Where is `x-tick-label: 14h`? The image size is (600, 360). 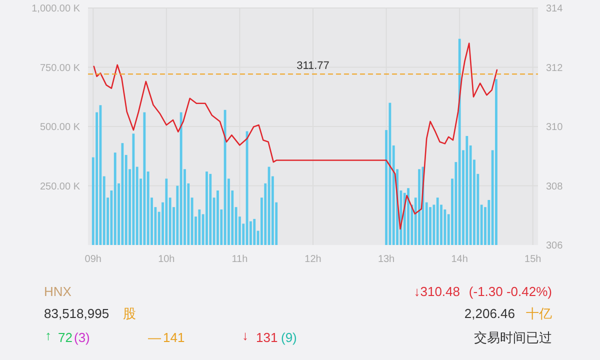
x-tick-label: 14h is located at coordinates (459, 259).